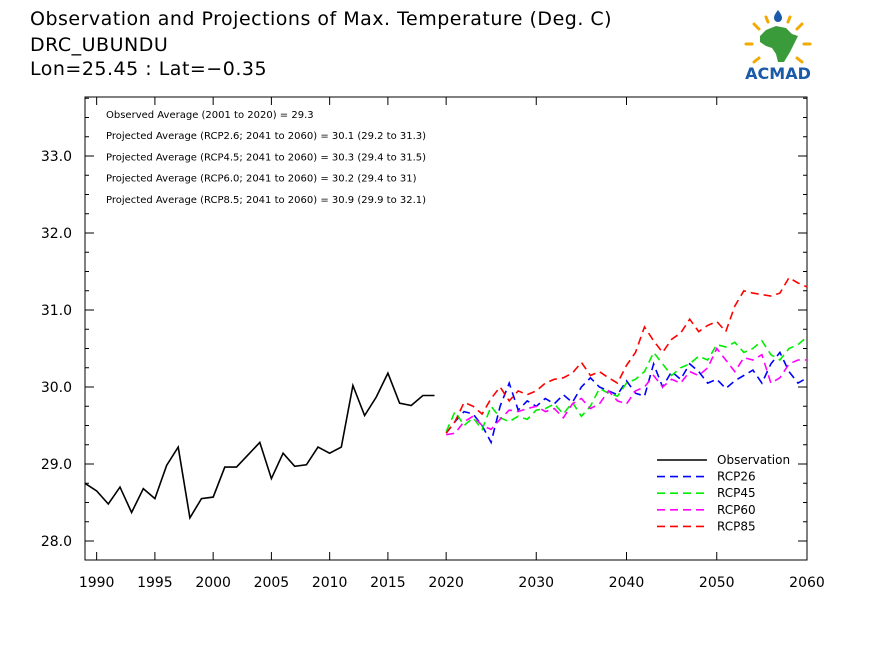 This screenshot has width=879, height=659. I want to click on x-tick-label: 2030, so click(536, 583).